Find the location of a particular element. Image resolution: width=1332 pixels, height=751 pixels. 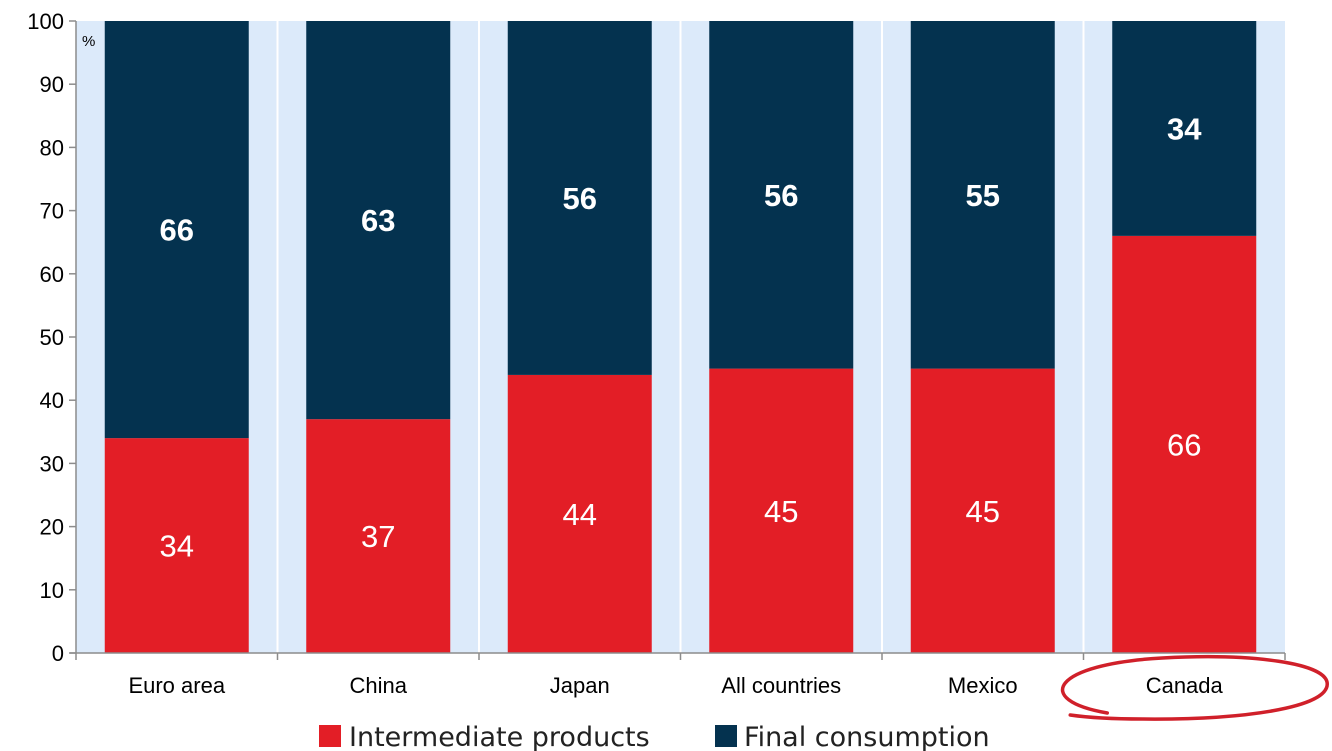

data-label-intermediate: 66 is located at coordinates (1184, 444).